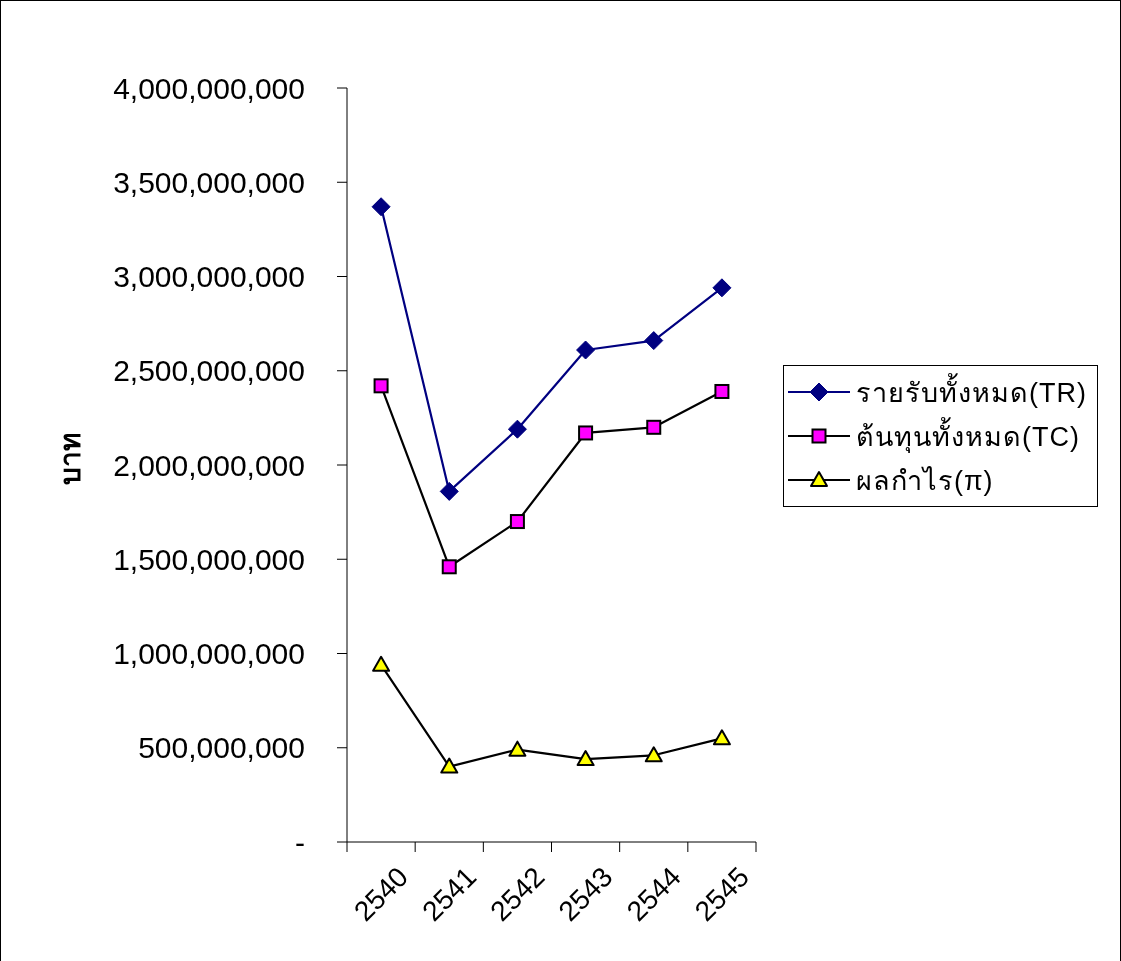  I want to click on legend-label: ผลกำไร(π), so click(925, 481).